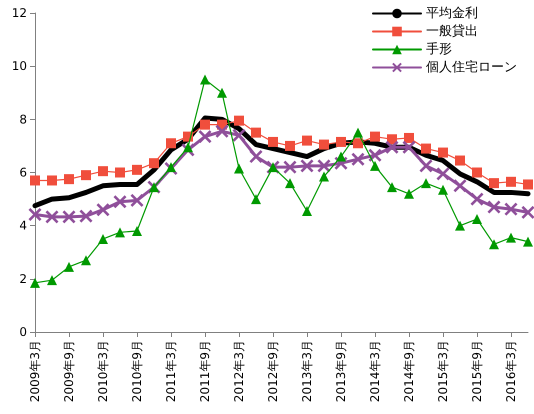 The height and width of the screenshot is (414, 534). What do you see at coordinates (273, 371) in the screenshot?
I see `x-tick-label: 2012年9月` at bounding box center [273, 371].